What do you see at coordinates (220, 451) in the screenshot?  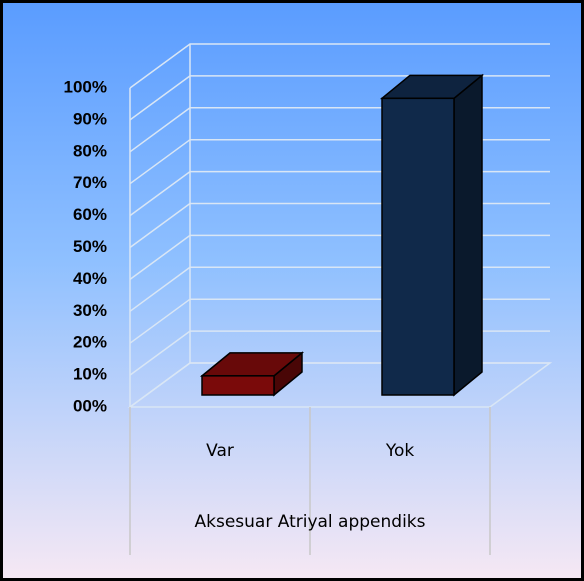 I see `x-tick-label: Var` at bounding box center [220, 451].